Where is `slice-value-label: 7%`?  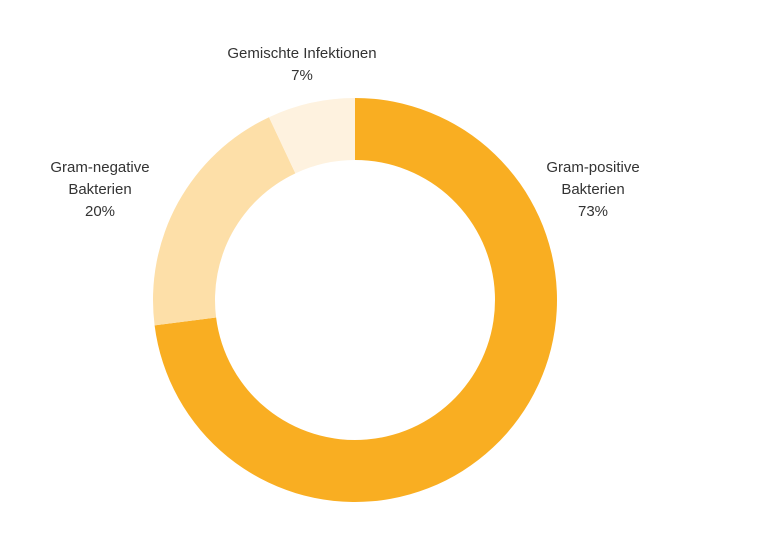 slice-value-label: 7% is located at coordinates (302, 75).